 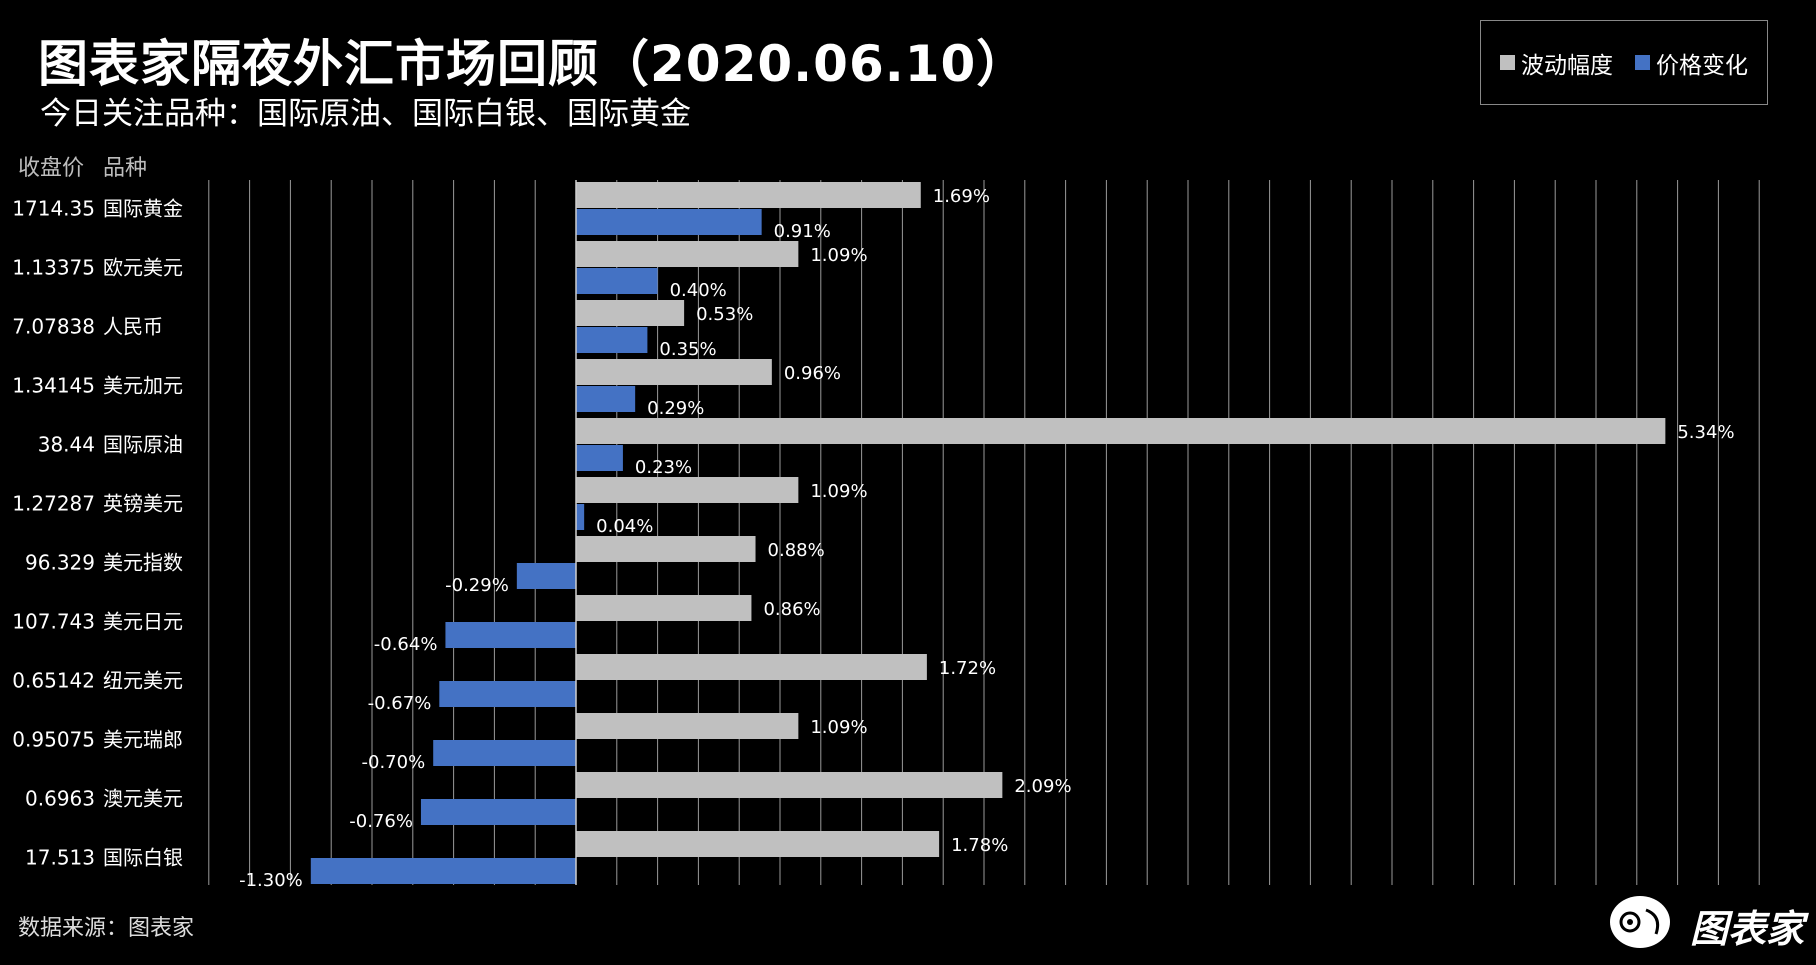 I want to click on close-price-label: 0.65142, so click(x=53, y=681).